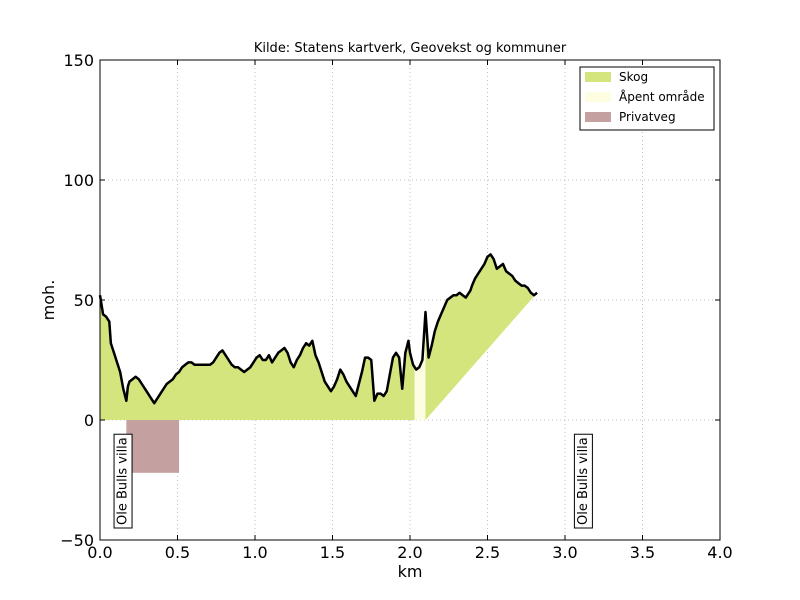 Image resolution: width=800 pixels, height=600 pixels. What do you see at coordinates (564, 552) in the screenshot?
I see `x-tick-label: 3.0` at bounding box center [564, 552].